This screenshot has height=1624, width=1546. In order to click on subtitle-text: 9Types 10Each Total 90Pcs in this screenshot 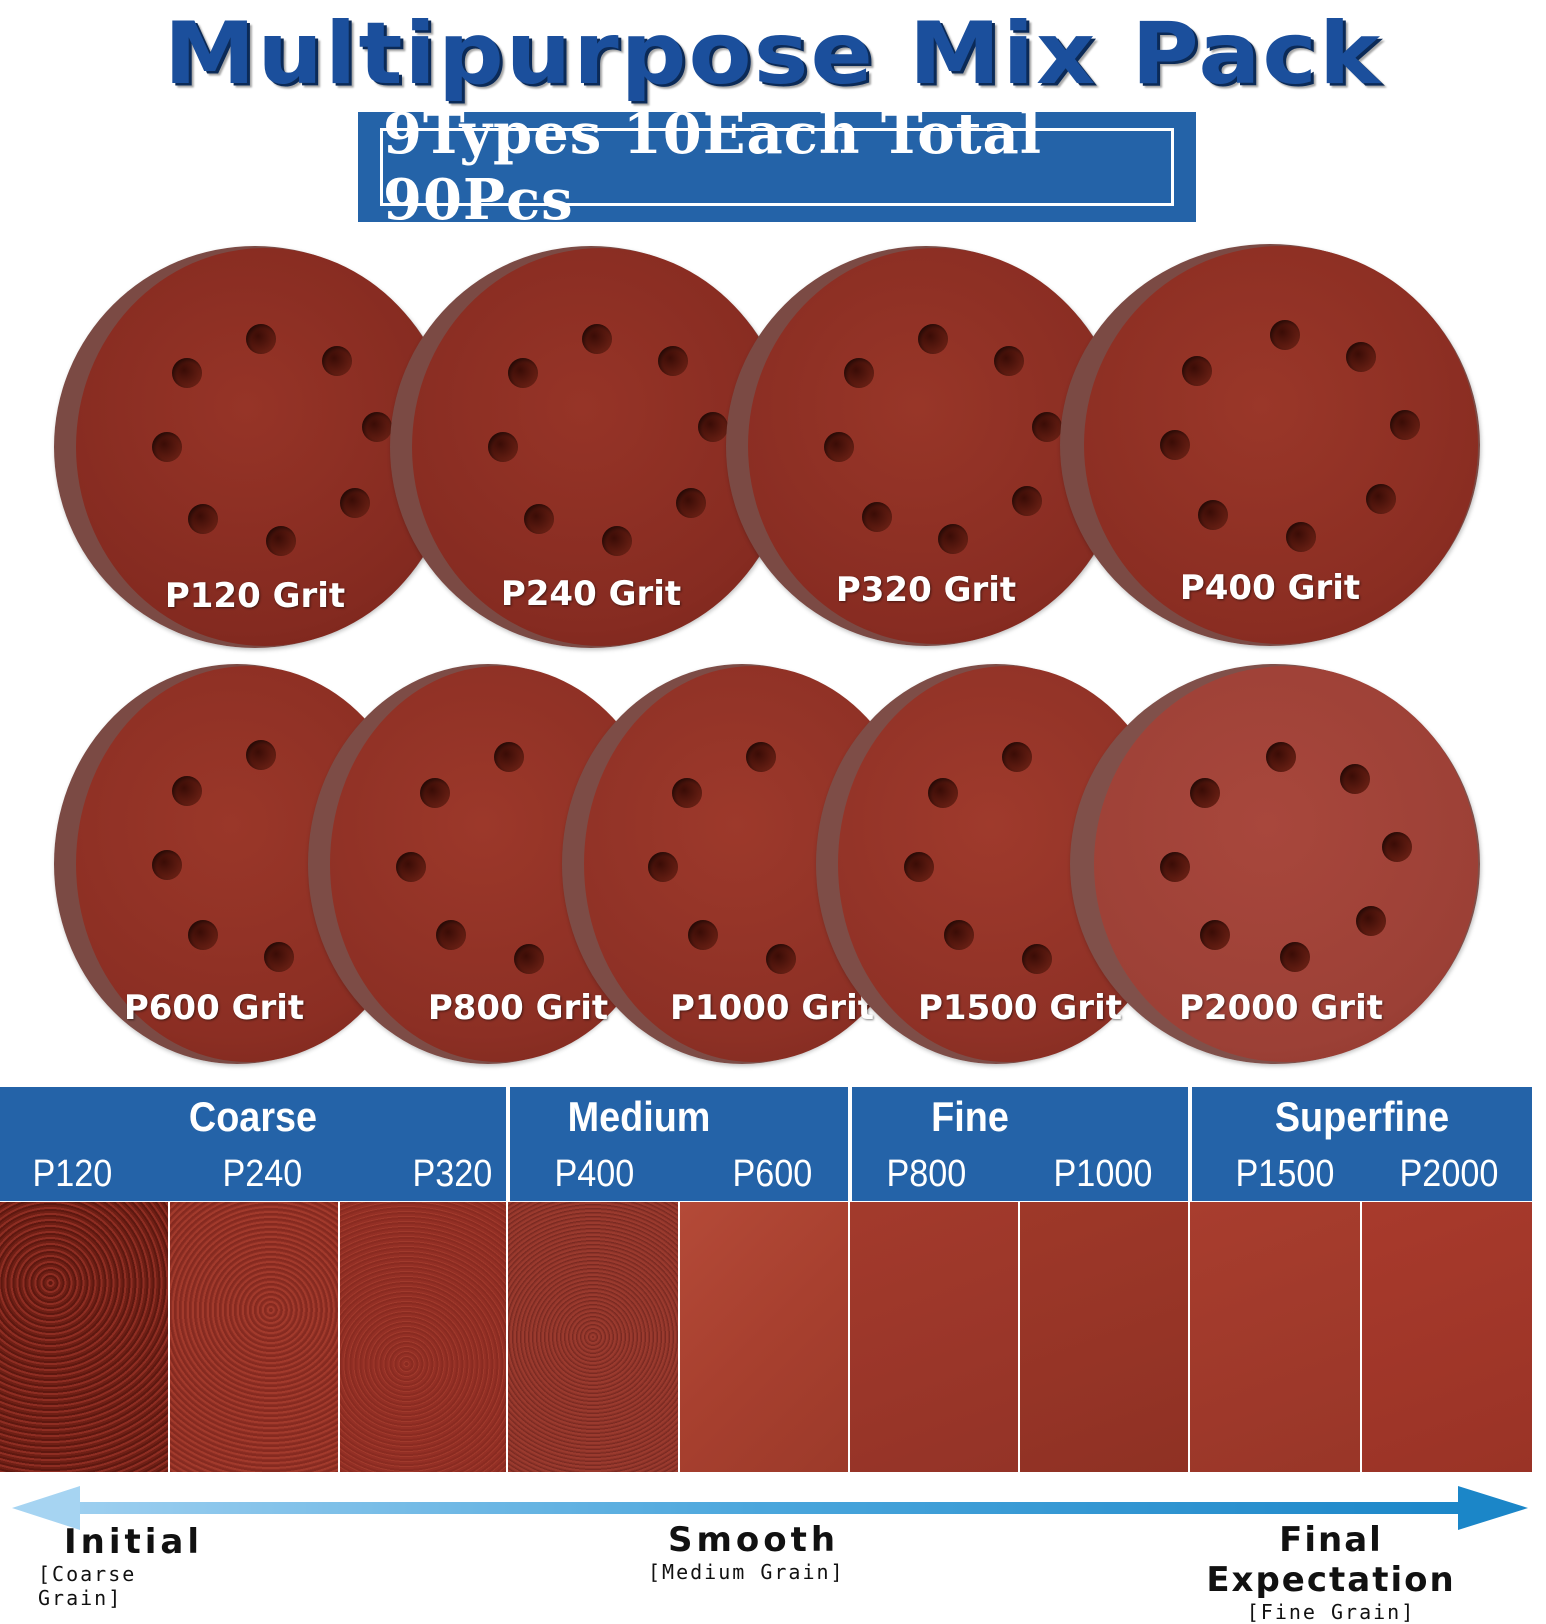, I will do `click(713, 167)`.